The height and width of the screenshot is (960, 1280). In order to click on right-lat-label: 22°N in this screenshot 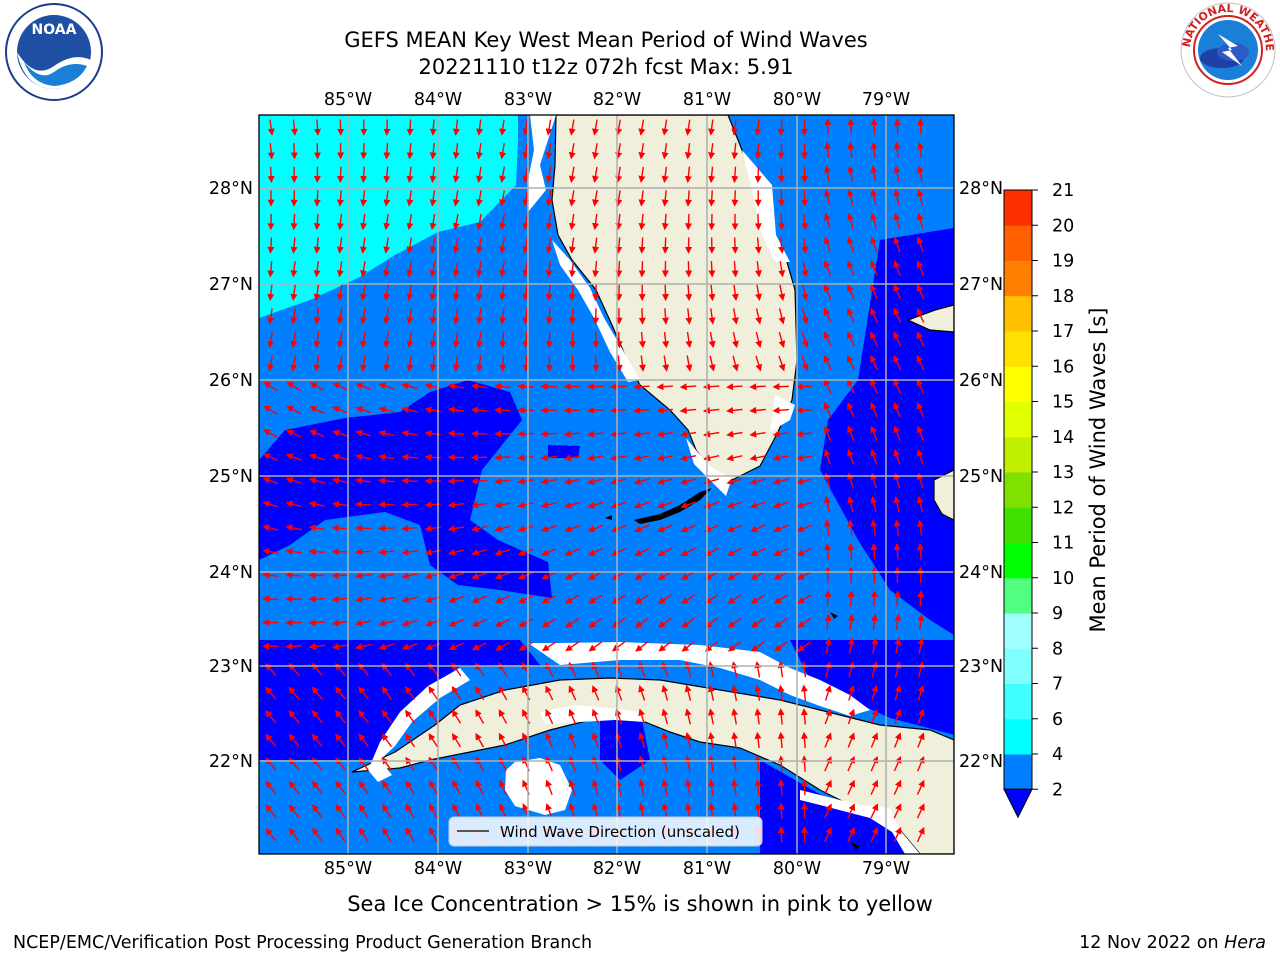, I will do `click(981, 762)`.